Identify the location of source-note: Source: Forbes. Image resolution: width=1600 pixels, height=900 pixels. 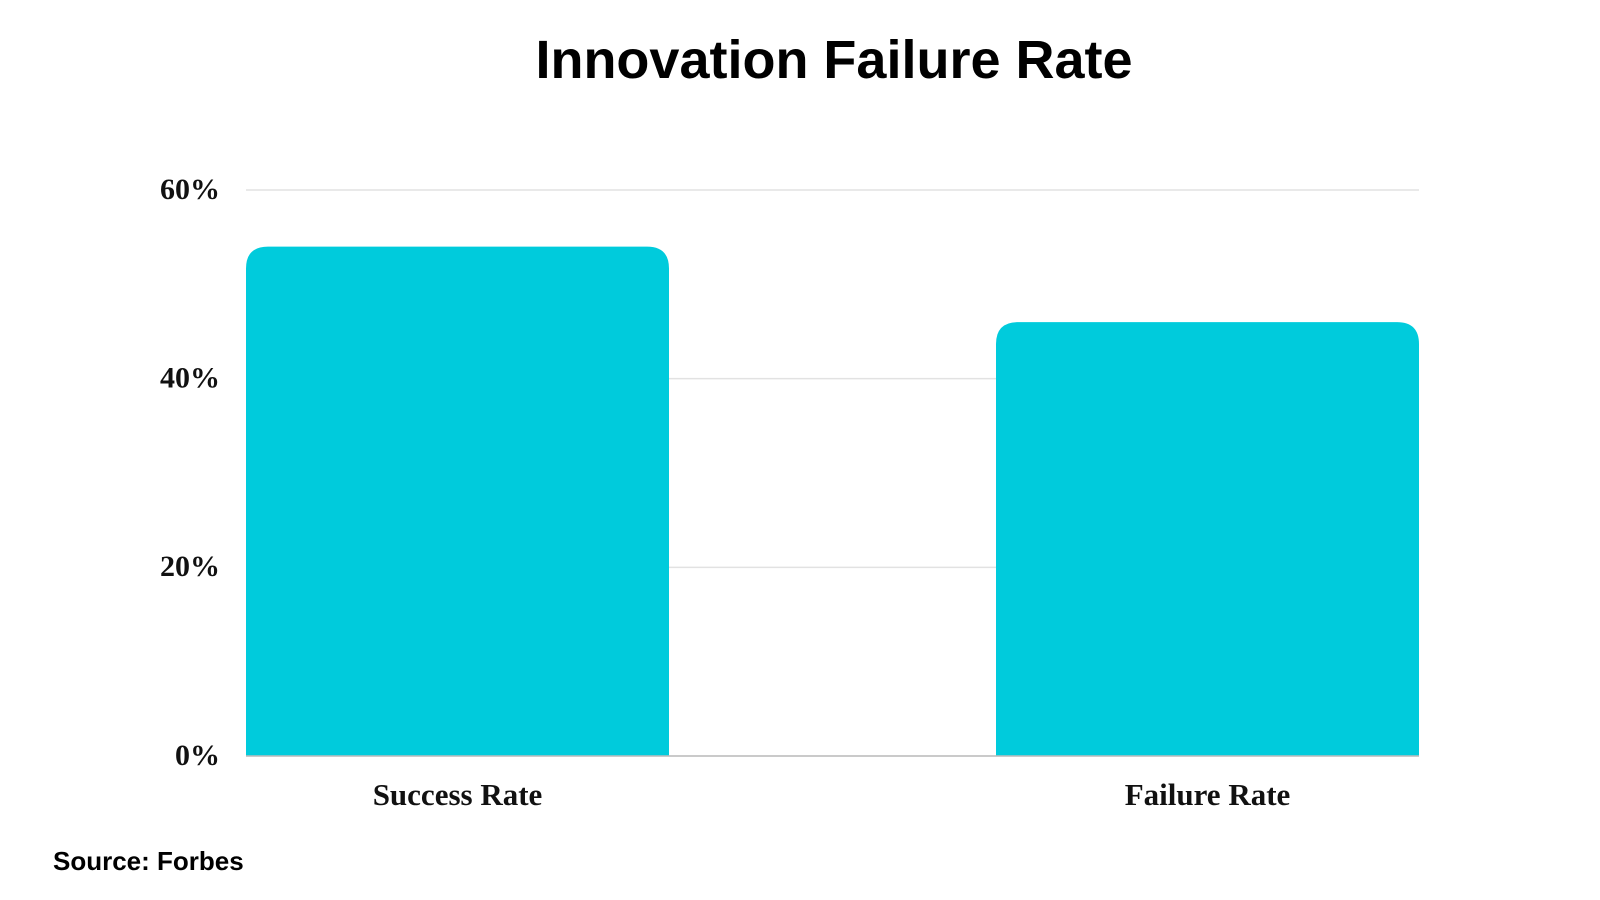
(148, 861).